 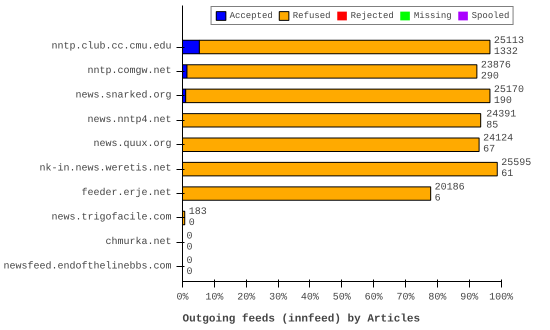 I want to click on y-tick-label: news.nntp4.net, so click(x=129, y=120).